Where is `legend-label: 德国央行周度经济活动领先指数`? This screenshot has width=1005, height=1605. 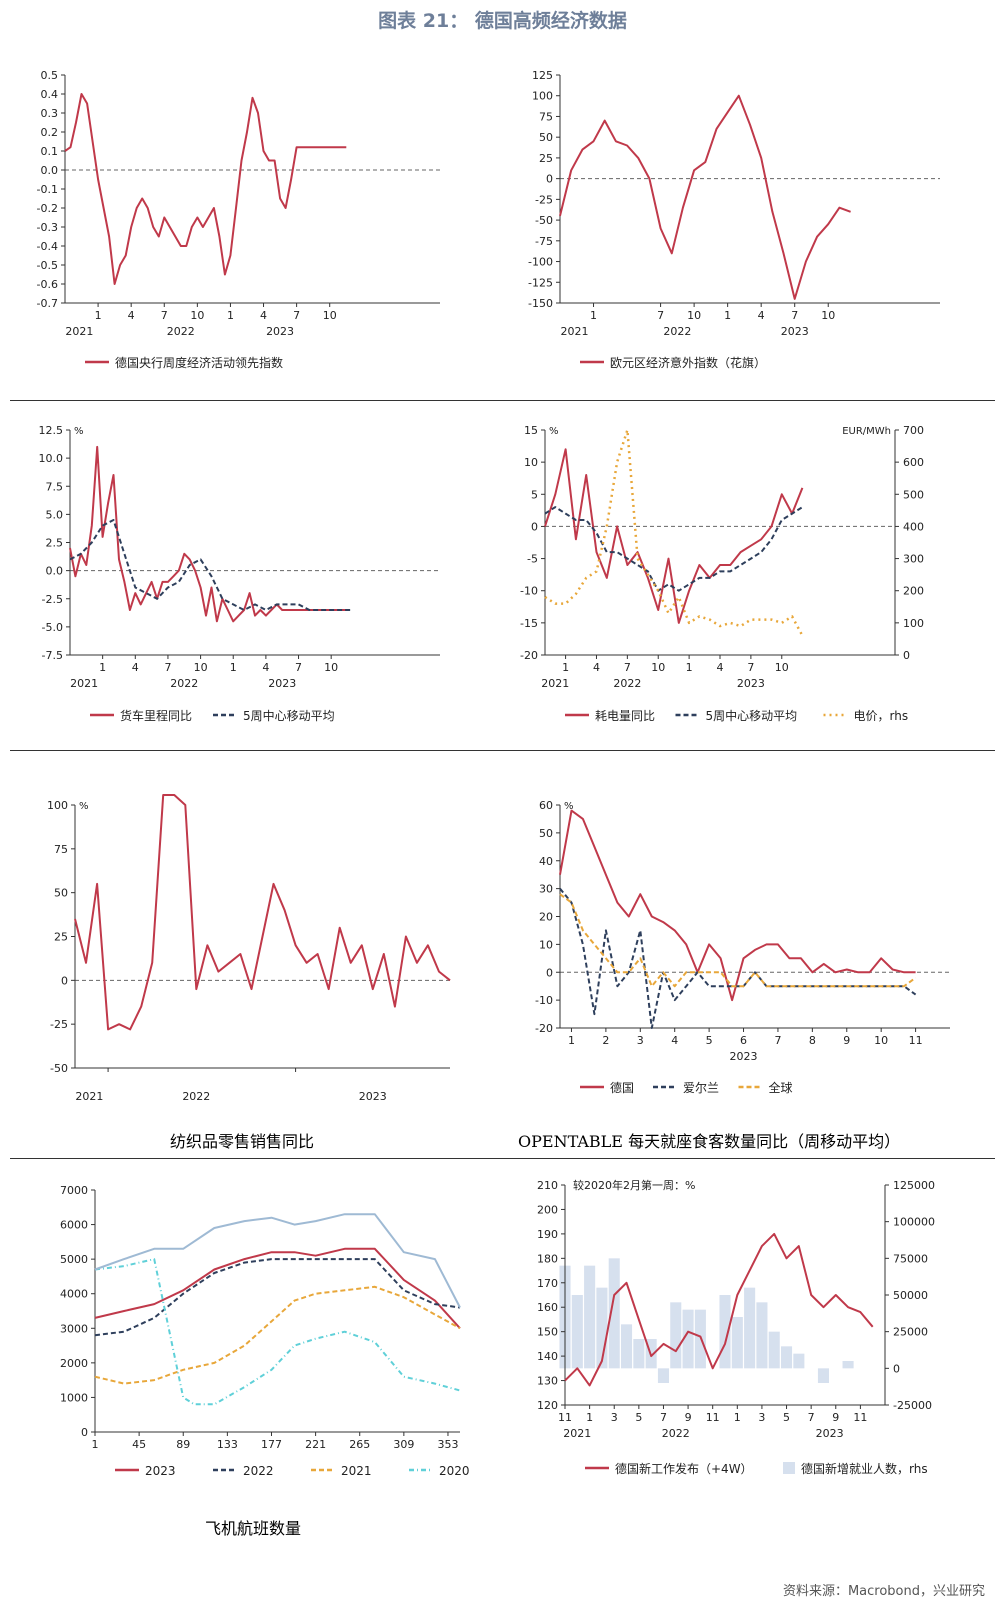 legend-label: 德国央行周度经济活动领先指数 is located at coordinates (199, 362).